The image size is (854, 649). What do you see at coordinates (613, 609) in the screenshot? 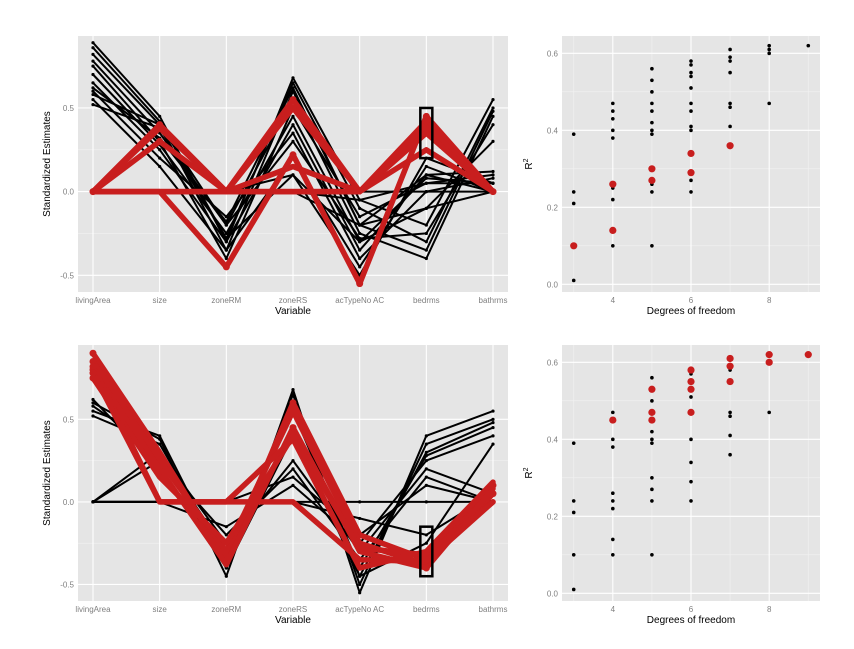
I see `x-tick-label: 4` at bounding box center [613, 609].